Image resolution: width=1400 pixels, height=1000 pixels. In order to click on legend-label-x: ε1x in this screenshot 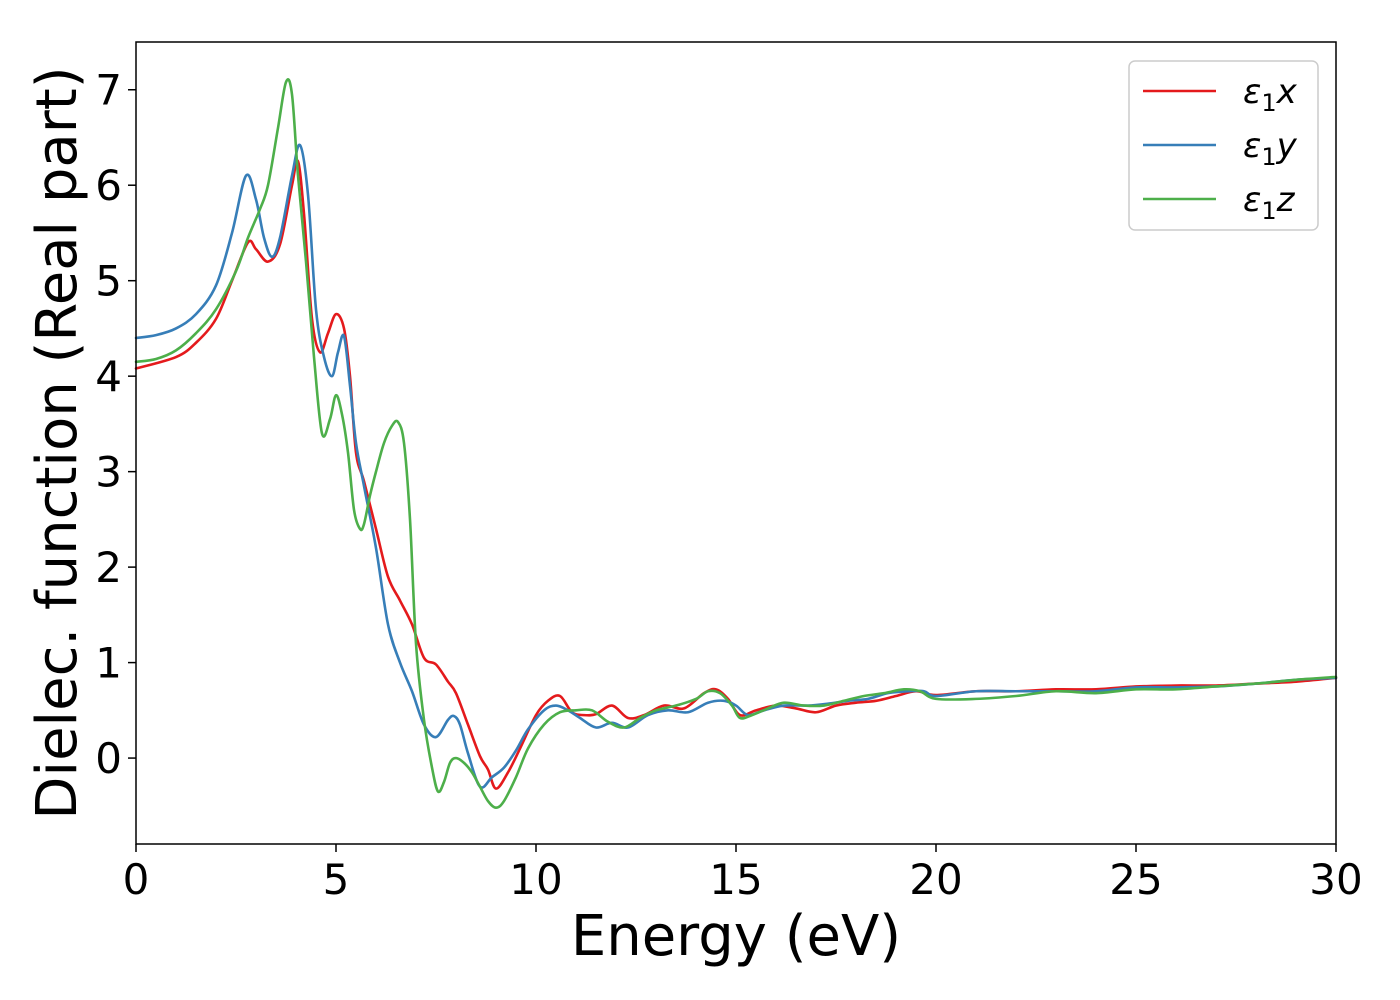, I will do `click(1270, 94)`.